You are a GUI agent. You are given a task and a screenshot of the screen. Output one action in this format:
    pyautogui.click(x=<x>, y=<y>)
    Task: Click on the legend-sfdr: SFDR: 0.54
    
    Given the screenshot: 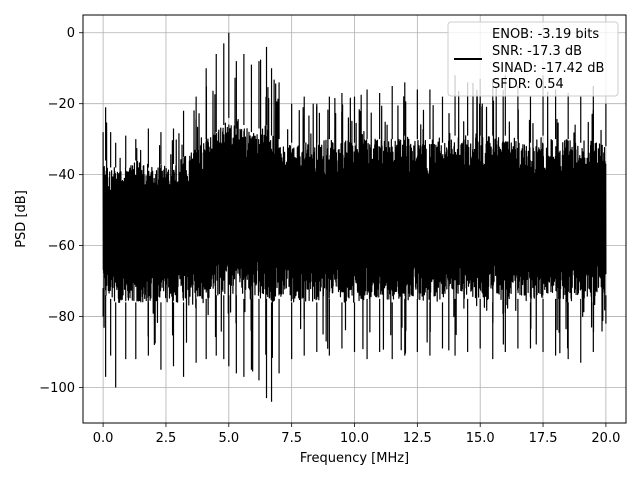 What is the action you would take?
    pyautogui.click(x=528, y=84)
    